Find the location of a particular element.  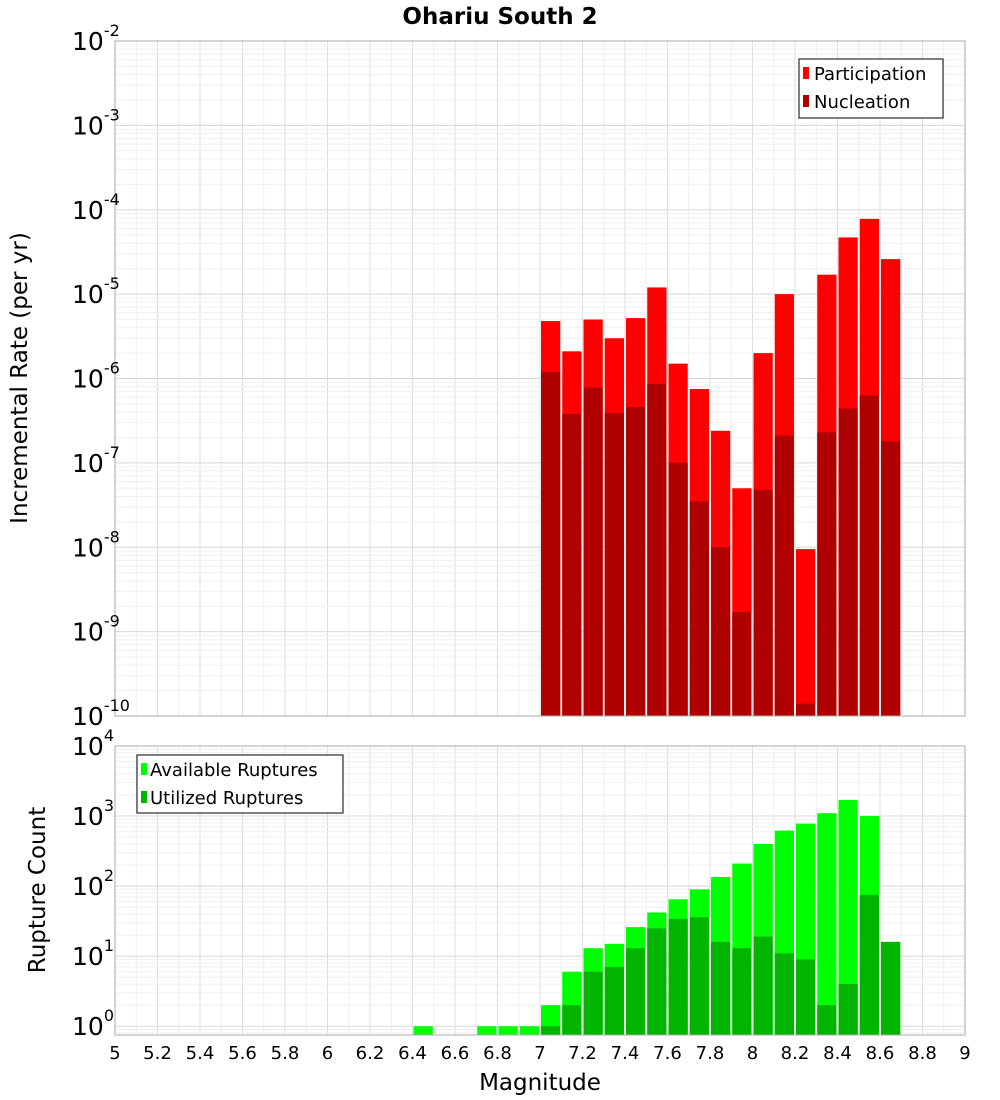

x-tick-label: 5 is located at coordinates (114, 1053).